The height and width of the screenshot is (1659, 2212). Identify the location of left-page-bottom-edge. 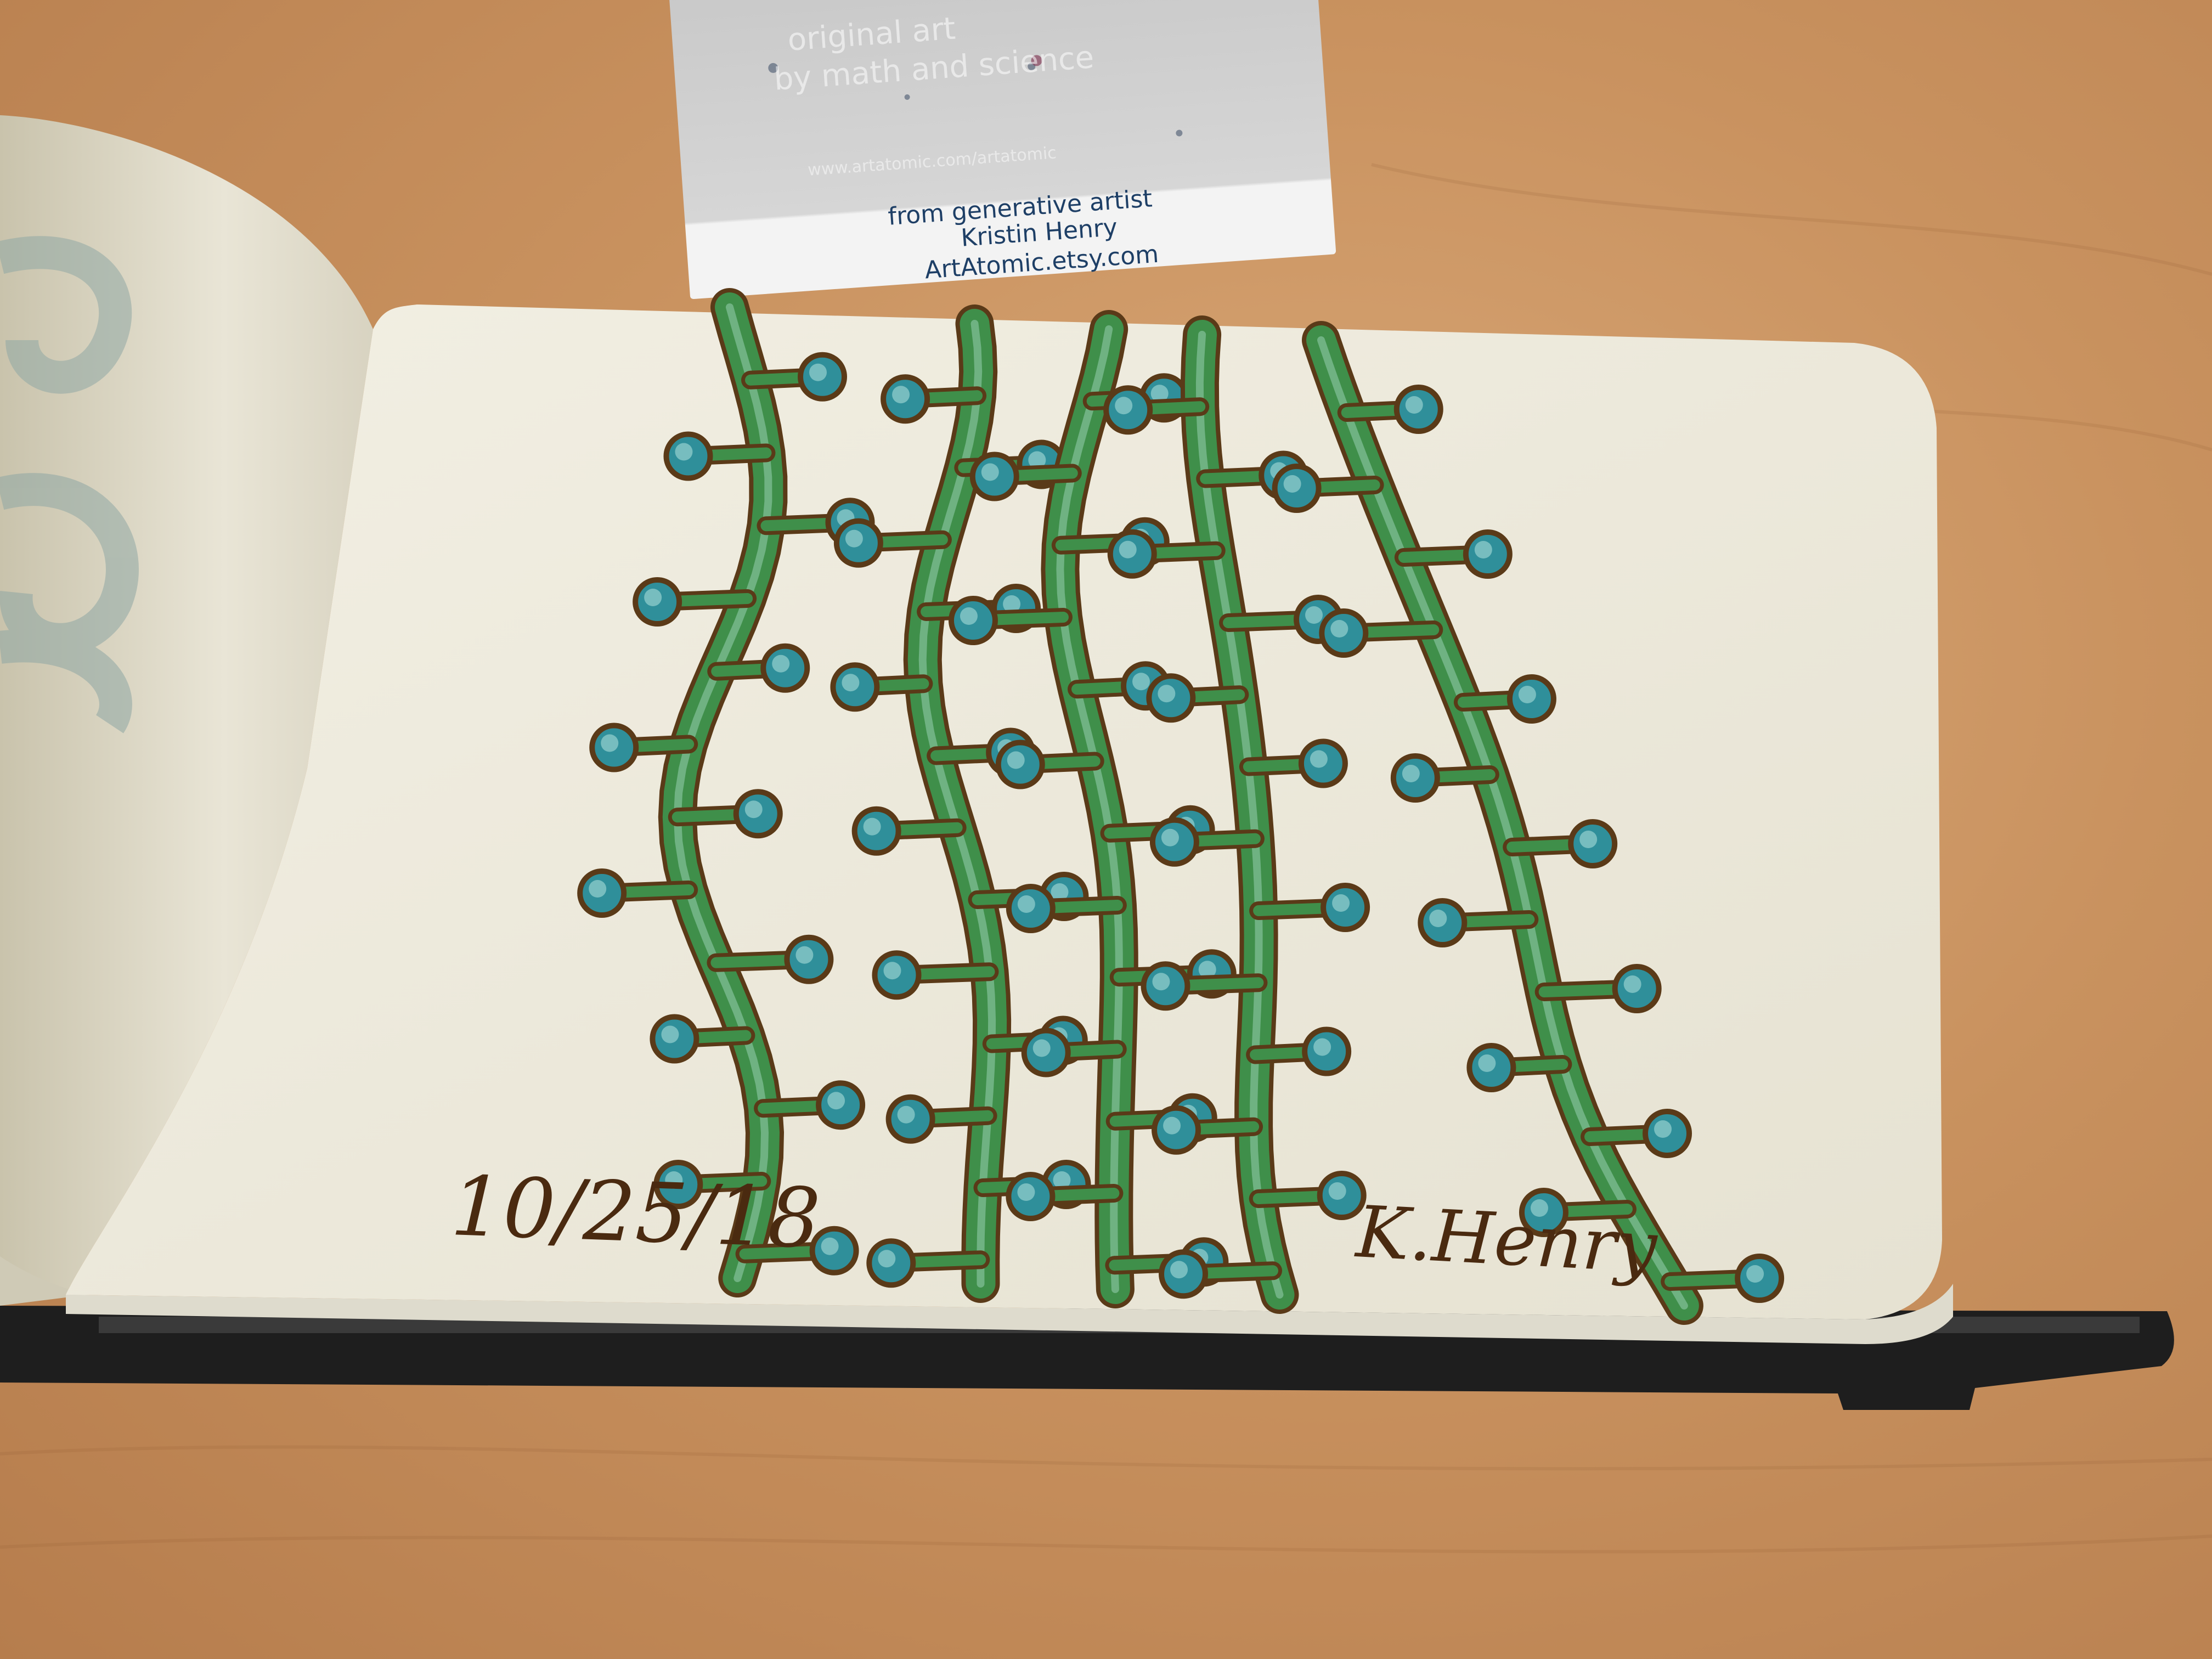
(44, 1281).